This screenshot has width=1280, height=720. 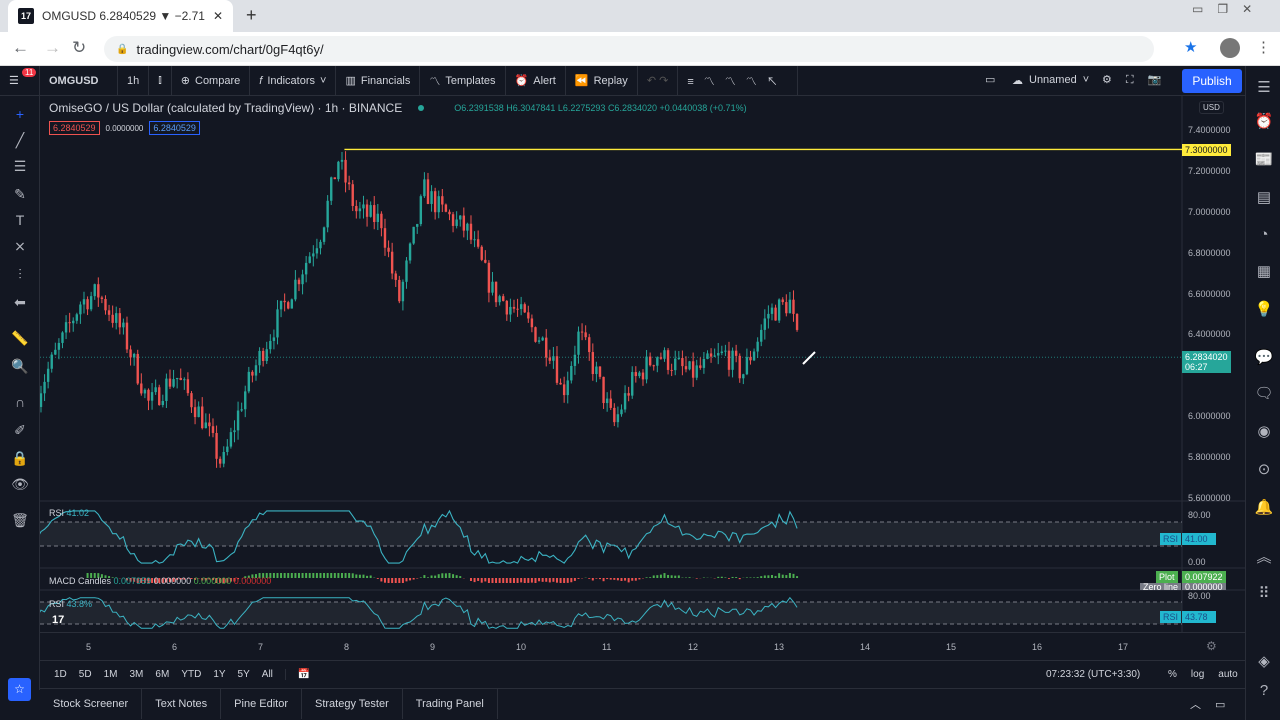 I want to click on broadcast-icon: ⊙, so click(x=1264, y=469).